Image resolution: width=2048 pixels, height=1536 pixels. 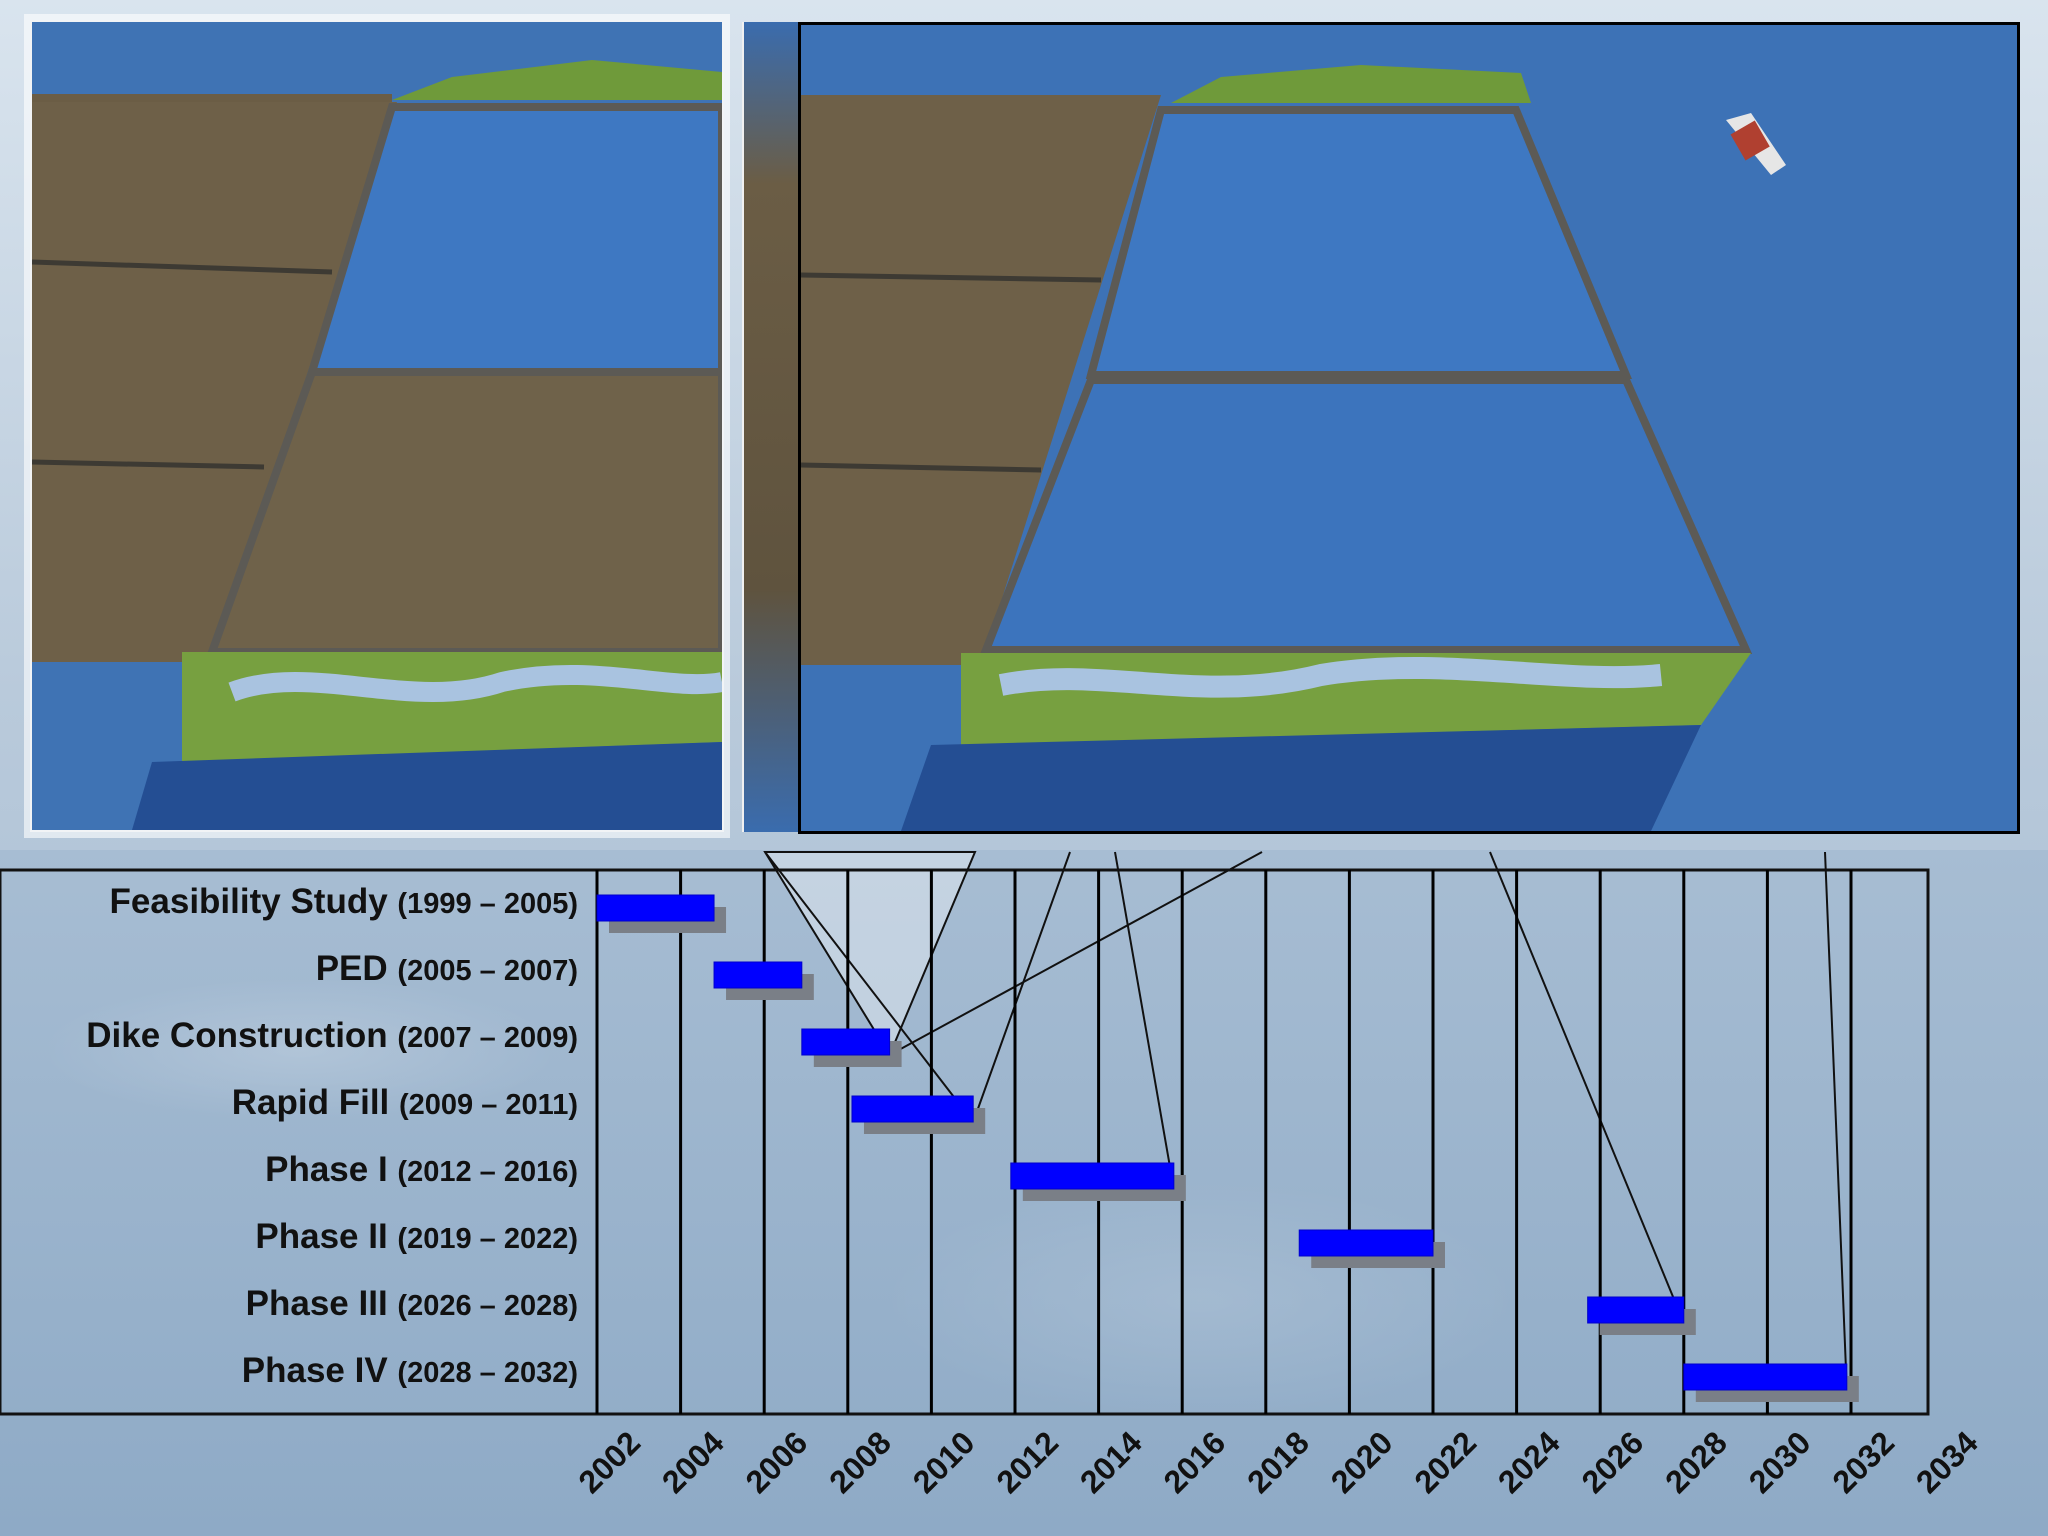 I want to click on task-label-6: Phase III (2026 – 2028), so click(x=412, y=1303).